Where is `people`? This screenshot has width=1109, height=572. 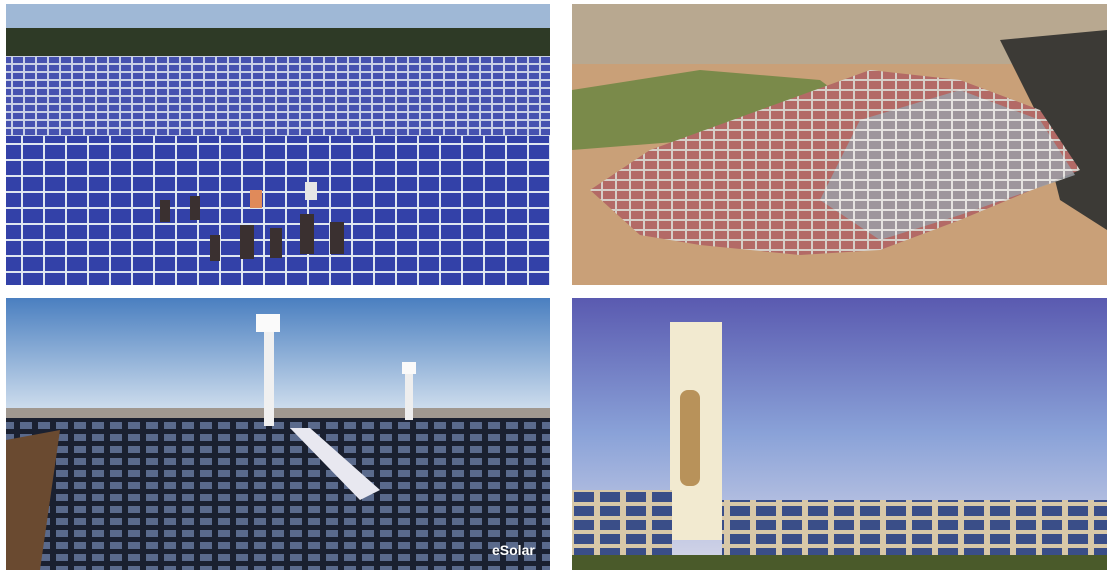
people is located at coordinates (252, 221).